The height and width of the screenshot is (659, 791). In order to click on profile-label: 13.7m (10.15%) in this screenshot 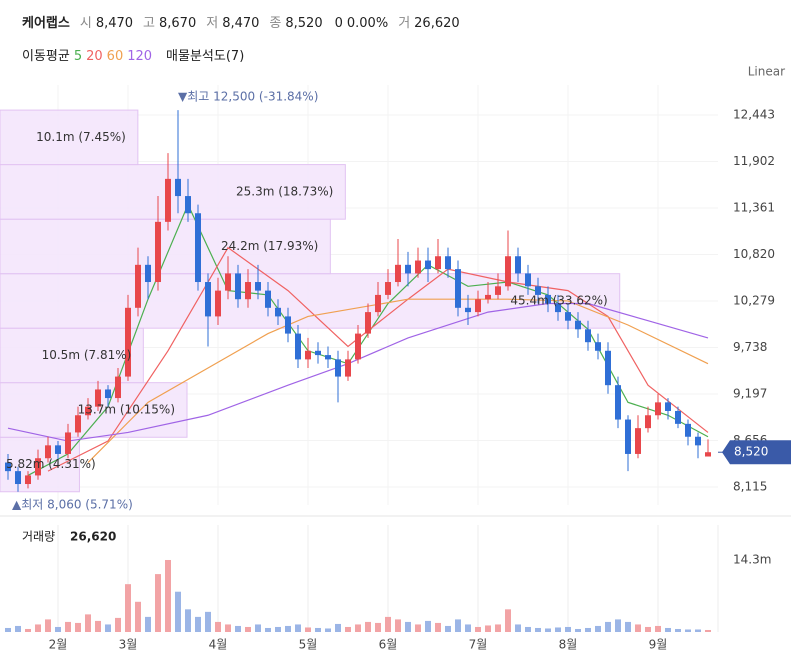, I will do `click(126, 409)`.